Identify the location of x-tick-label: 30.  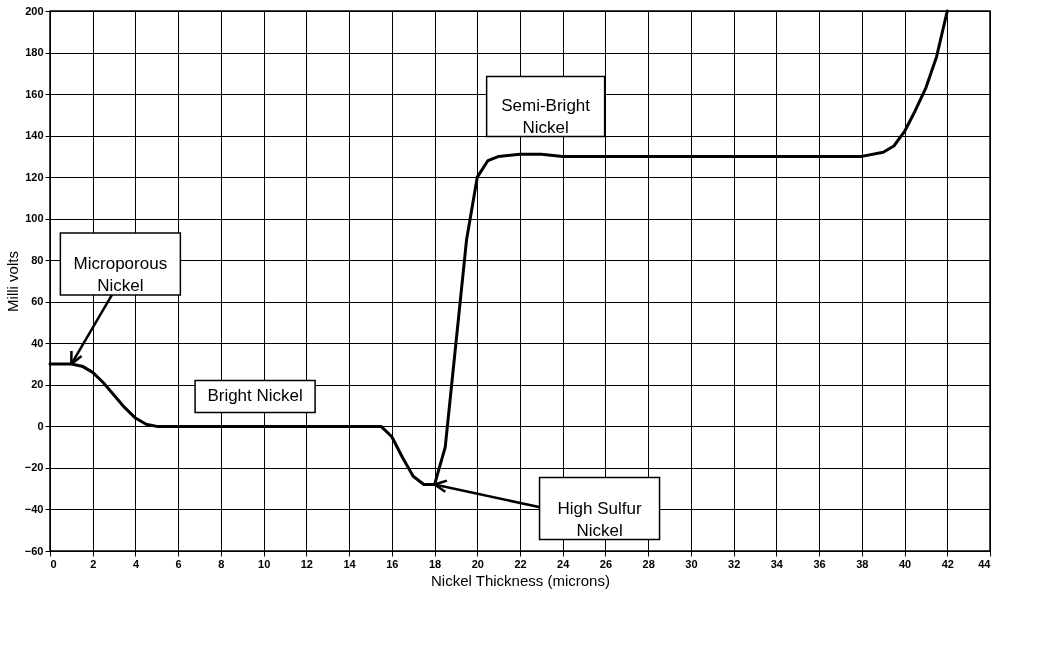
(691, 563).